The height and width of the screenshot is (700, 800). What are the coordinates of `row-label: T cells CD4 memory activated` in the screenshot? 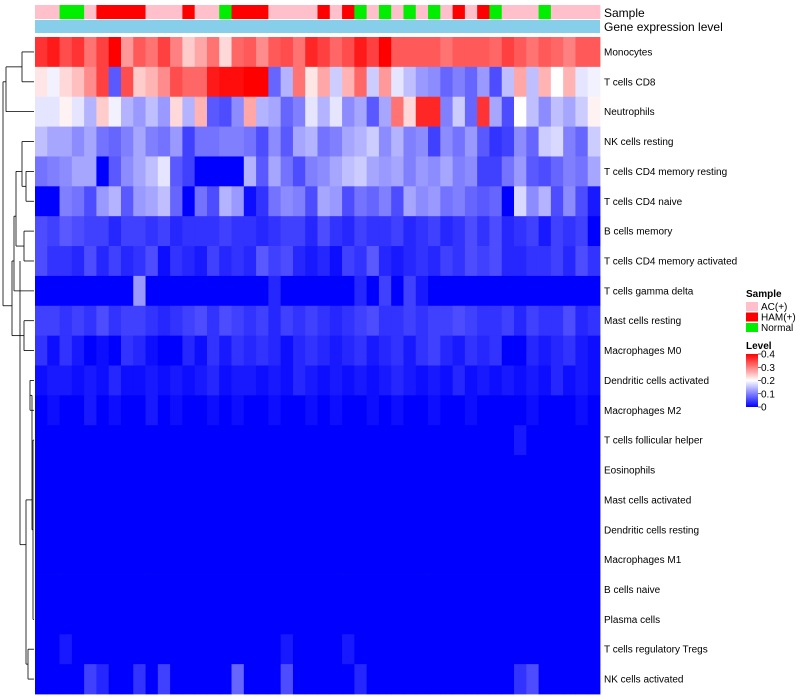 It's located at (670, 261).